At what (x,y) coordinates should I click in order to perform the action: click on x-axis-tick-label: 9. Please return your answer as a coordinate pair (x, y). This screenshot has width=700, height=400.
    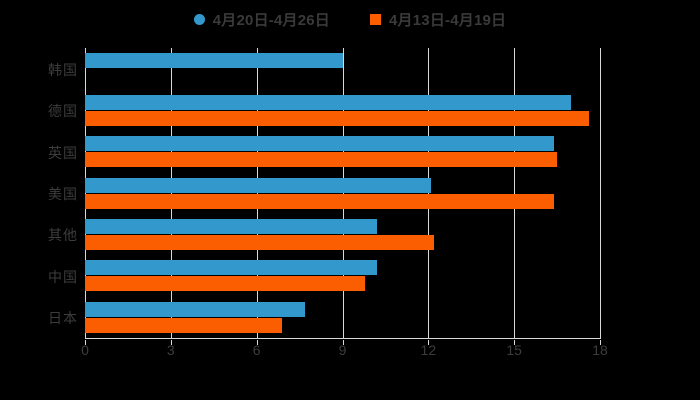
    Looking at the image, I should click on (342, 350).